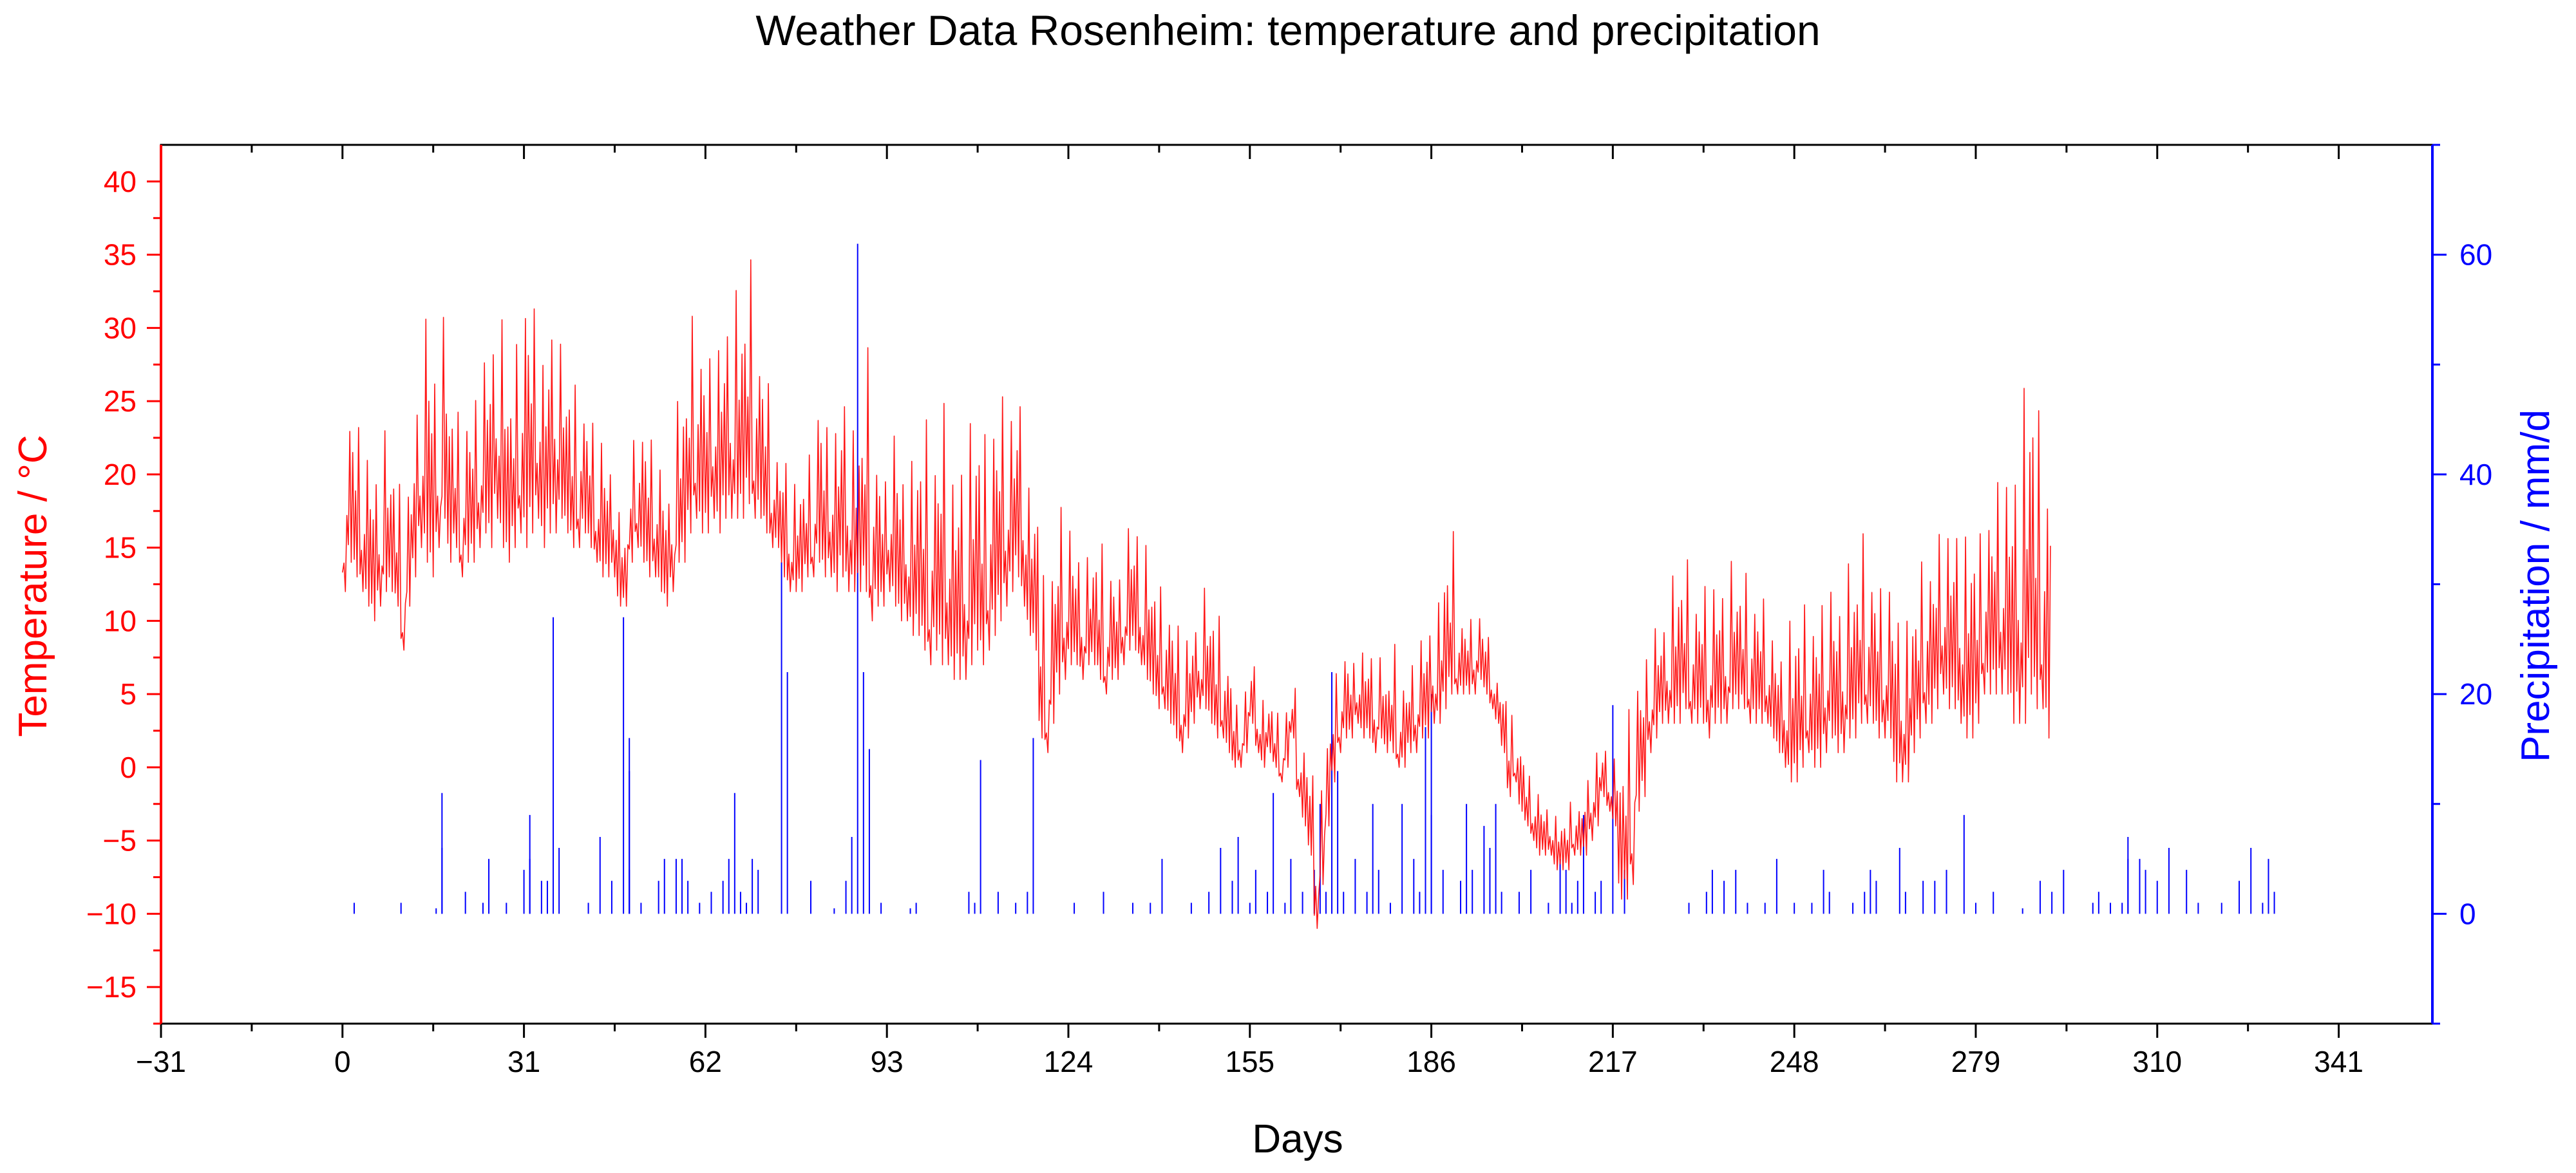 This screenshot has width=2576, height=1173. What do you see at coordinates (124, 585) in the screenshot?
I see `y-axis-temperature: 40 35 30 25 20 15 10 5 0 −5 −10 −15` at bounding box center [124, 585].